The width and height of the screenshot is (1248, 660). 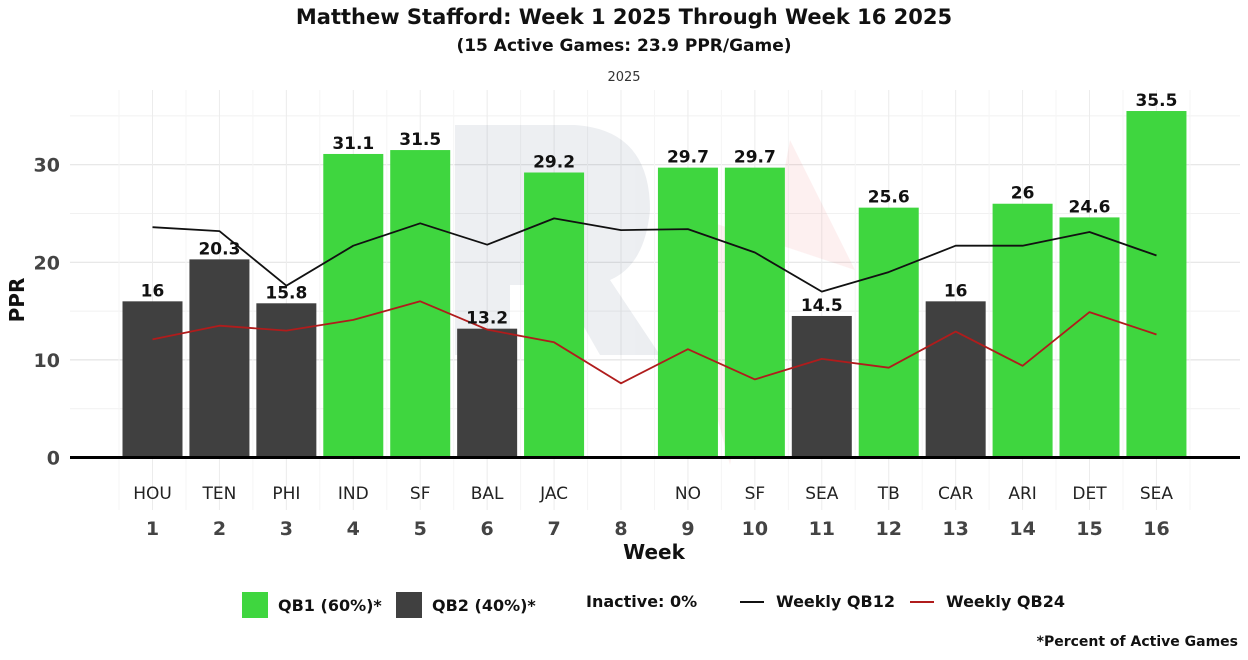 What do you see at coordinates (487, 529) in the screenshot?
I see `x-tick-label: 6` at bounding box center [487, 529].